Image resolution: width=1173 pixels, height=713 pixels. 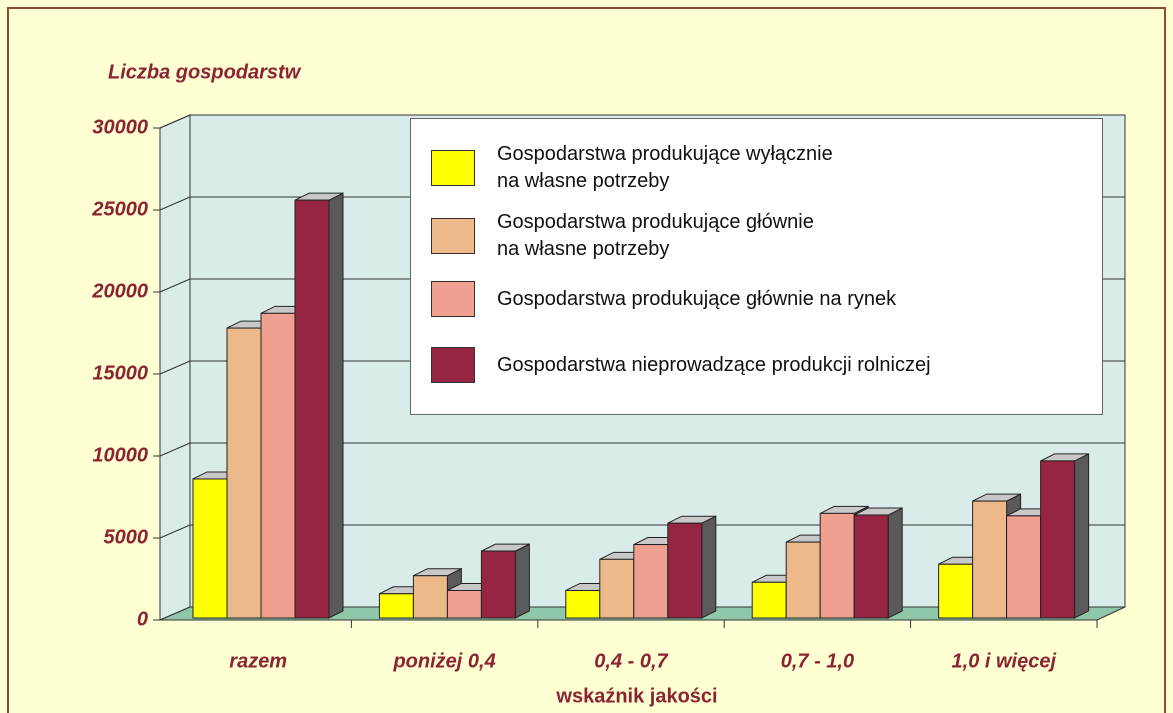 What do you see at coordinates (126, 537) in the screenshot?
I see `y-tick-label: 5000` at bounding box center [126, 537].